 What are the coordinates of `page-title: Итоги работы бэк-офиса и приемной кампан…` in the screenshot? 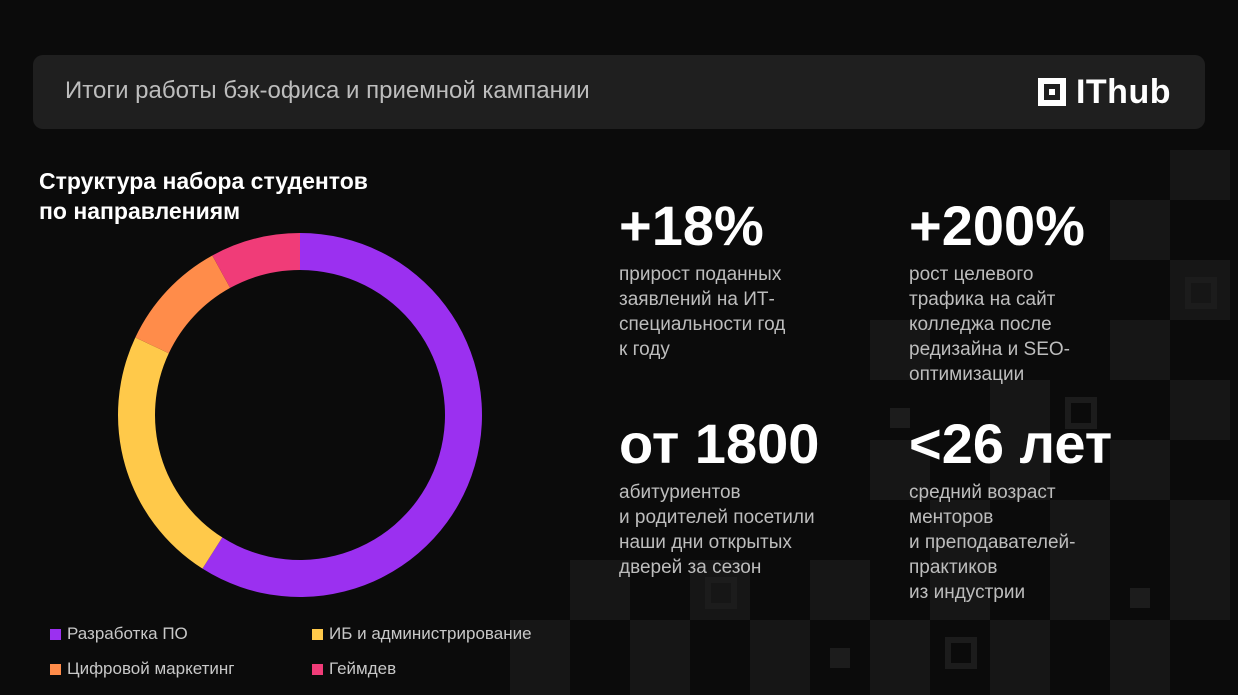 It's located at (327, 90).